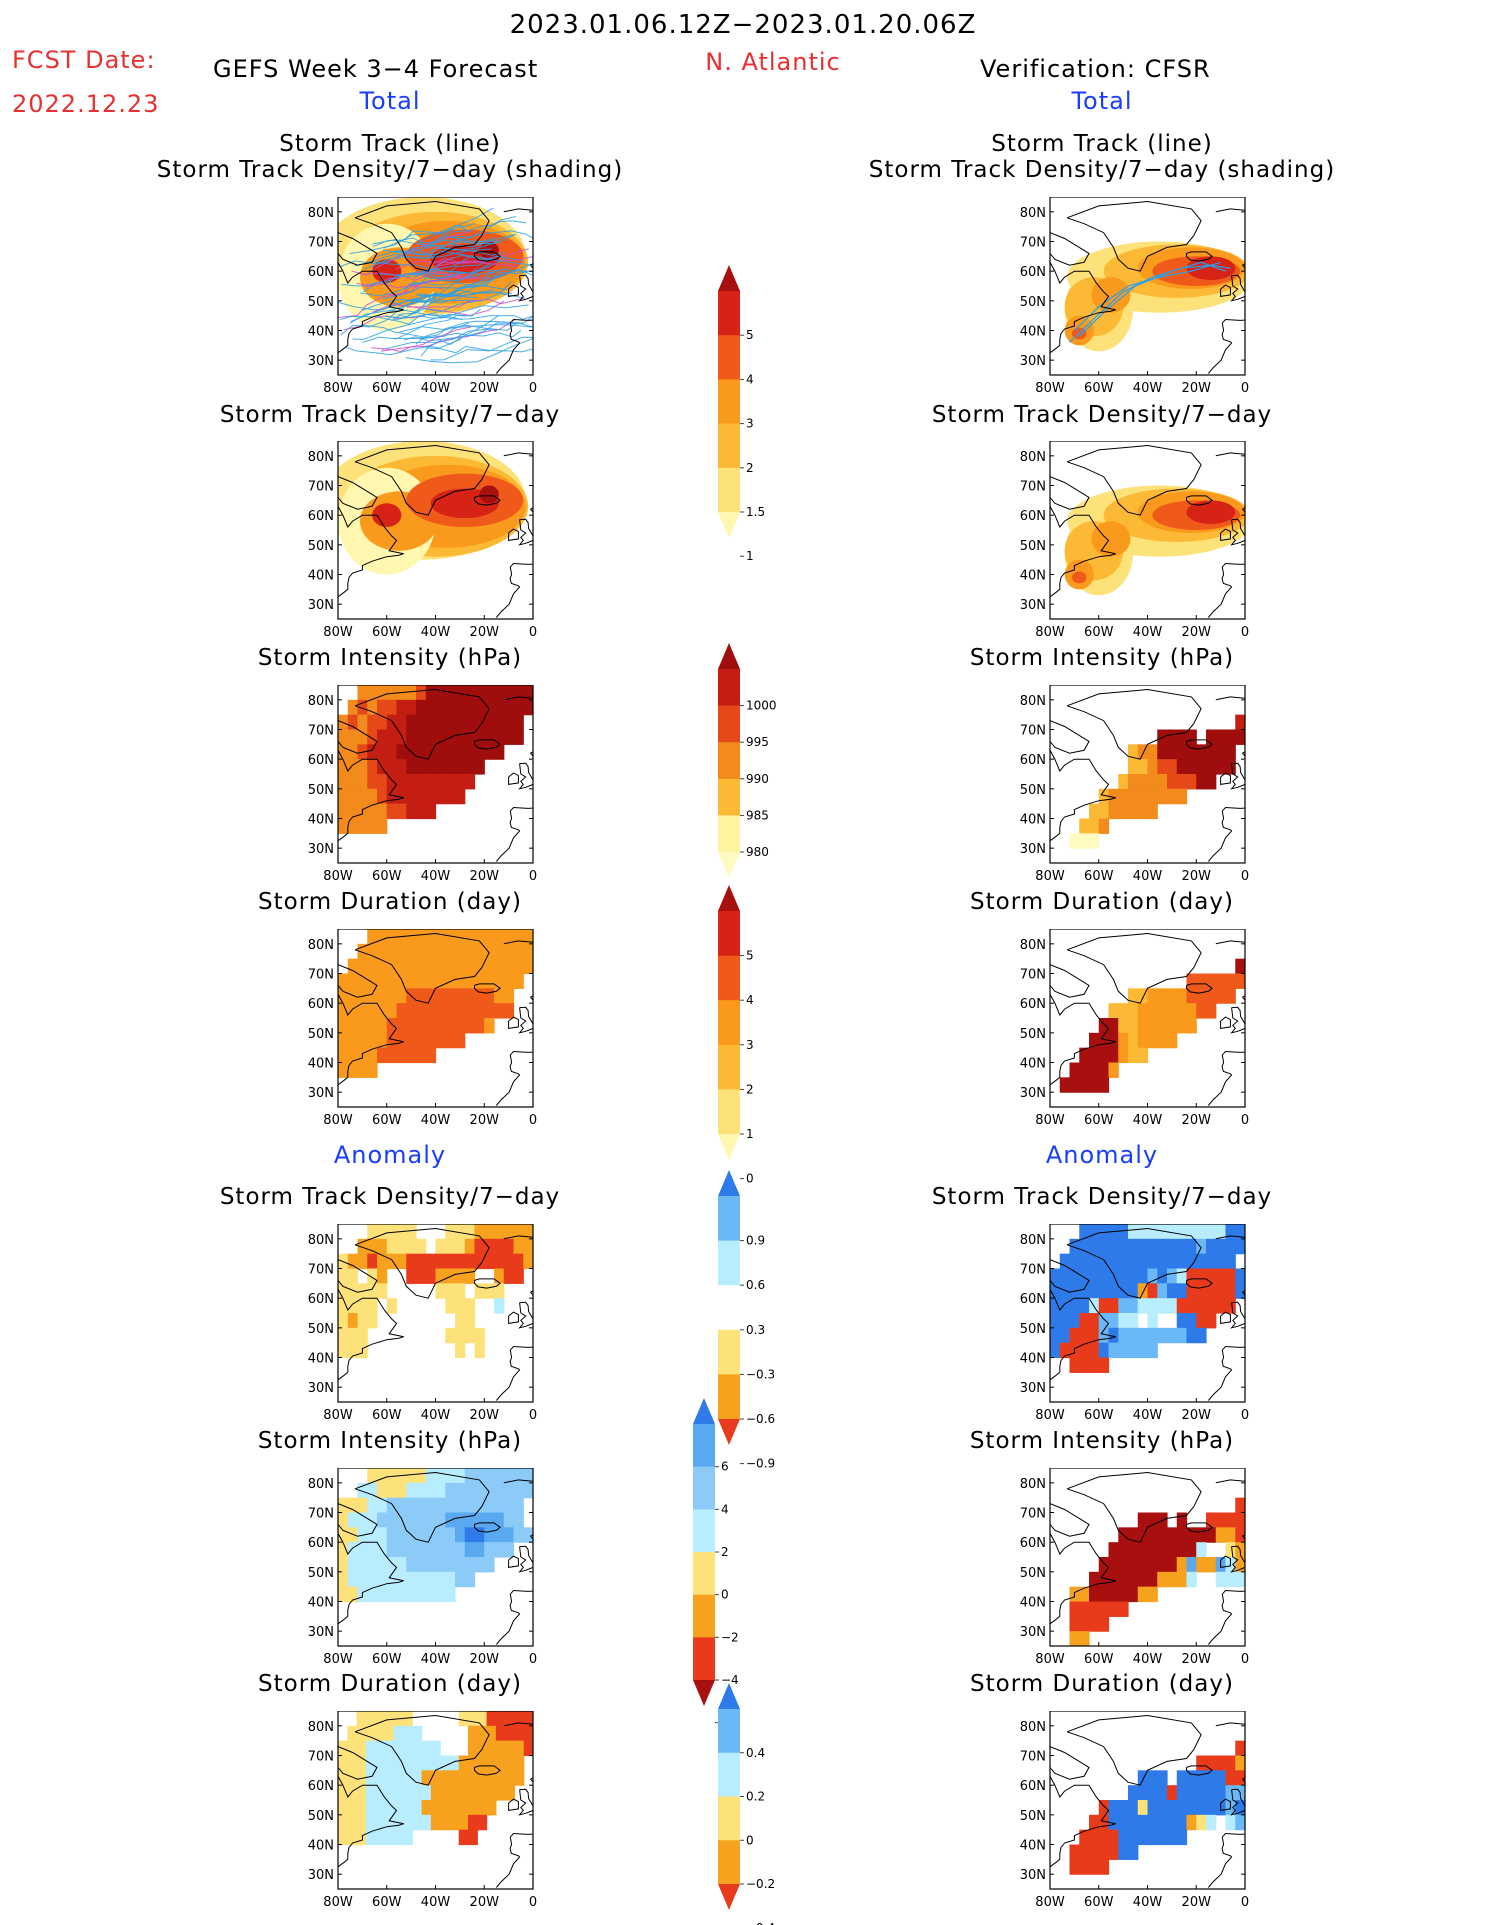 This screenshot has width=1487, height=1925. What do you see at coordinates (757, 742) in the screenshot?
I see `colorbar-label: 995` at bounding box center [757, 742].